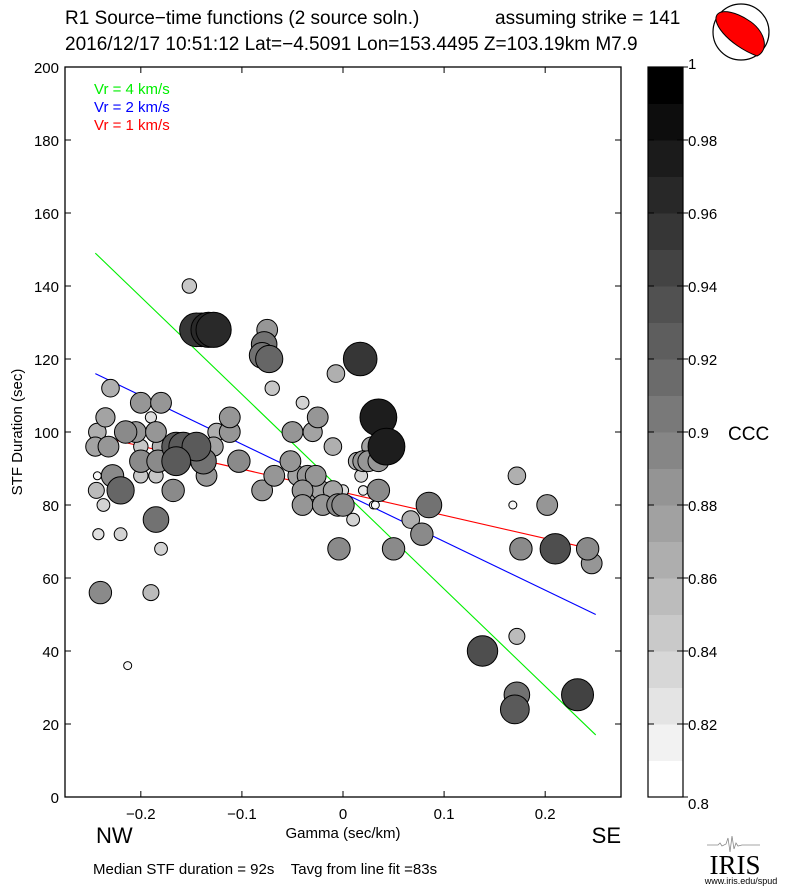 The height and width of the screenshot is (887, 785). What do you see at coordinates (702, 652) in the screenshot?
I see `colorbar-tick-label: 0.84` at bounding box center [702, 652].